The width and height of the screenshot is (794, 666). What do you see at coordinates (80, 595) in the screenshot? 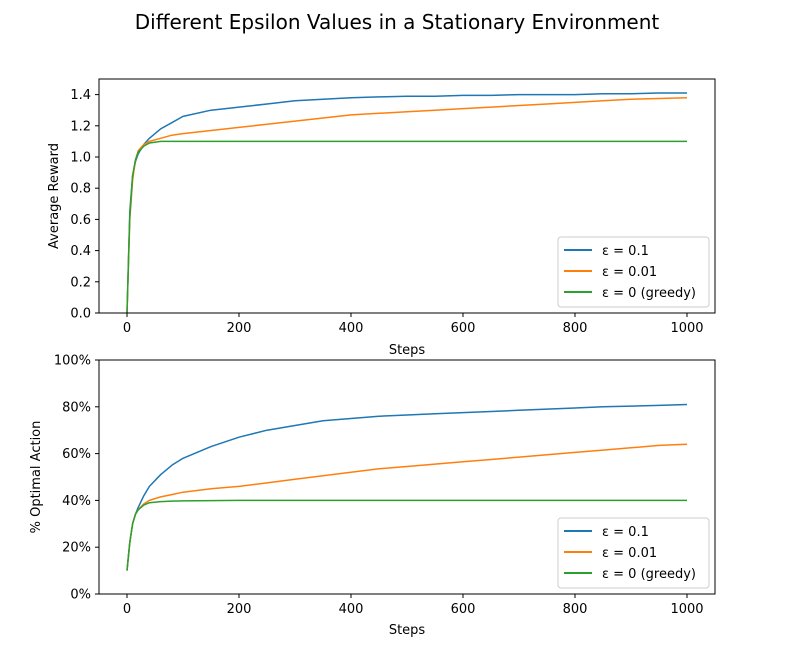
I see `optimal-action-y-tick-label: 0%` at bounding box center [80, 595].